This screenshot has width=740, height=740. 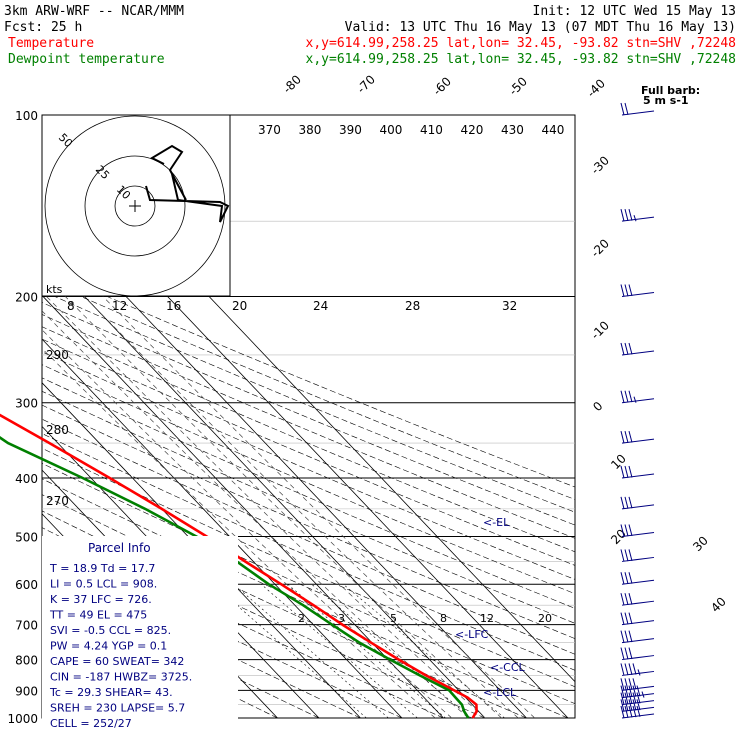 I want to click on barb-key-title: Full barb:, so click(x=670, y=90).